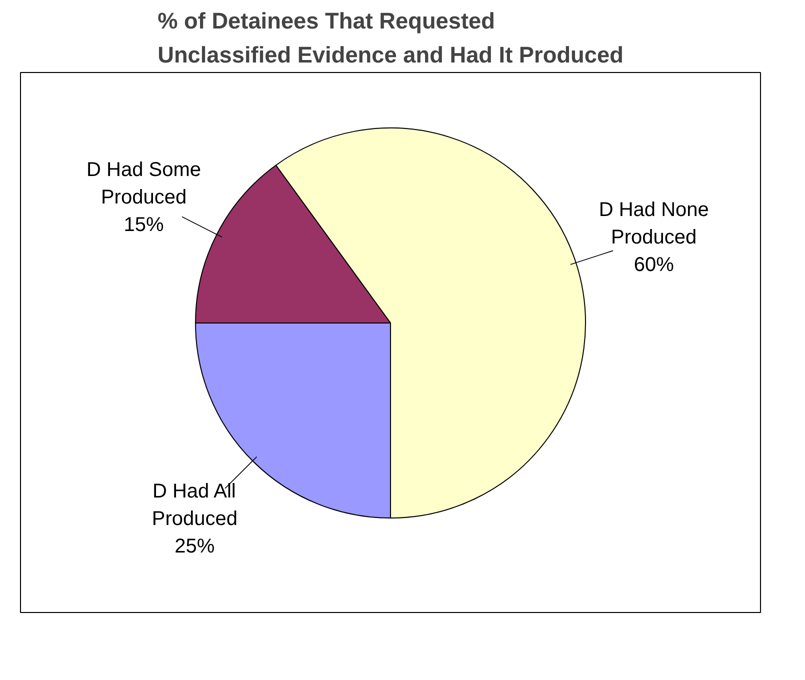  What do you see at coordinates (654, 265) in the screenshot?
I see `data-label: 60%` at bounding box center [654, 265].